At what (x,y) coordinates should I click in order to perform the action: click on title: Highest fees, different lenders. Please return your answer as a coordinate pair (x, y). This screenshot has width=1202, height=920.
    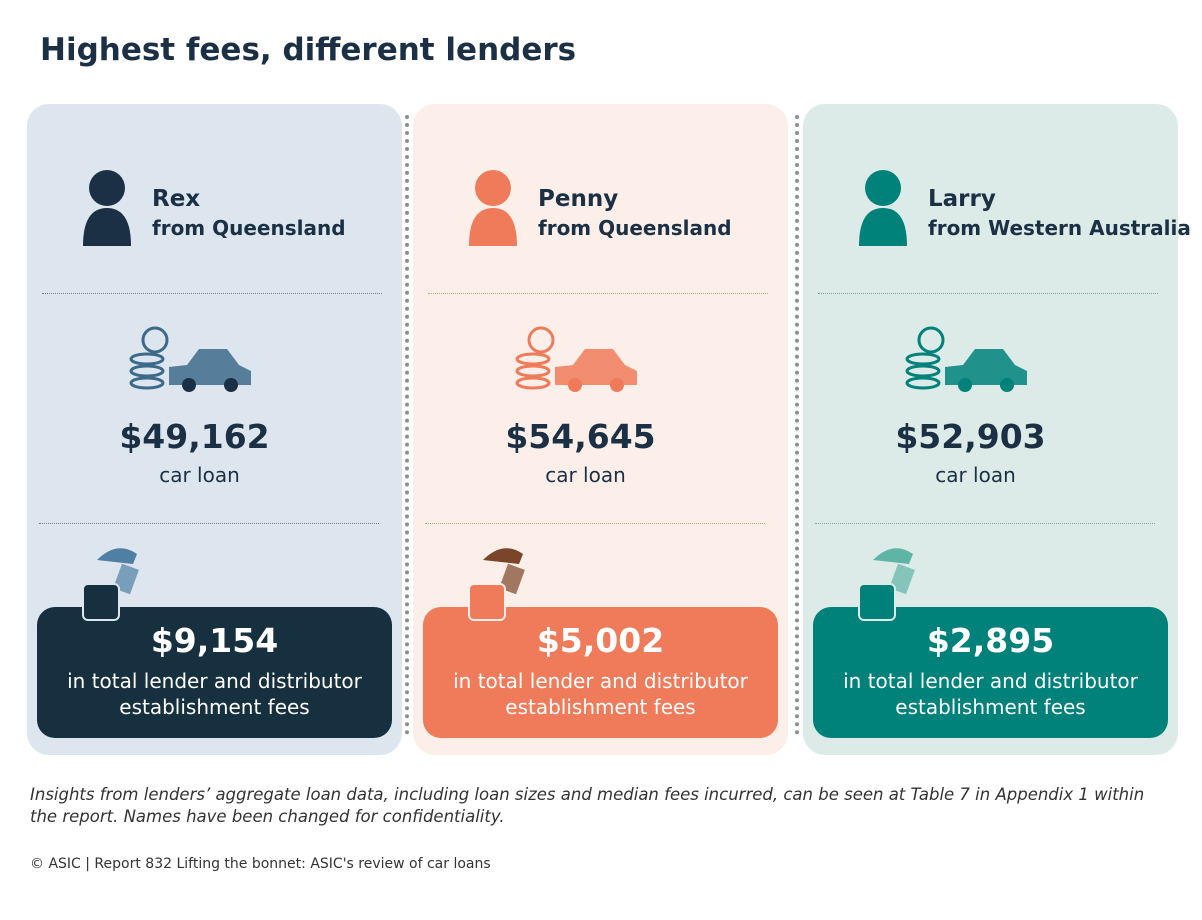
    Looking at the image, I should click on (308, 50).